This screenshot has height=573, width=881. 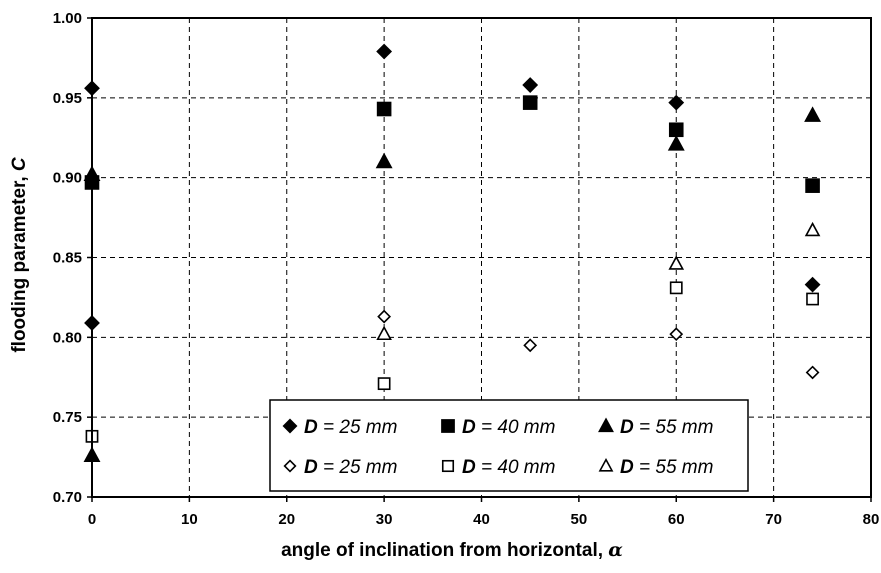 What do you see at coordinates (579, 519) in the screenshot?
I see `x-tick-label: 50` at bounding box center [579, 519].